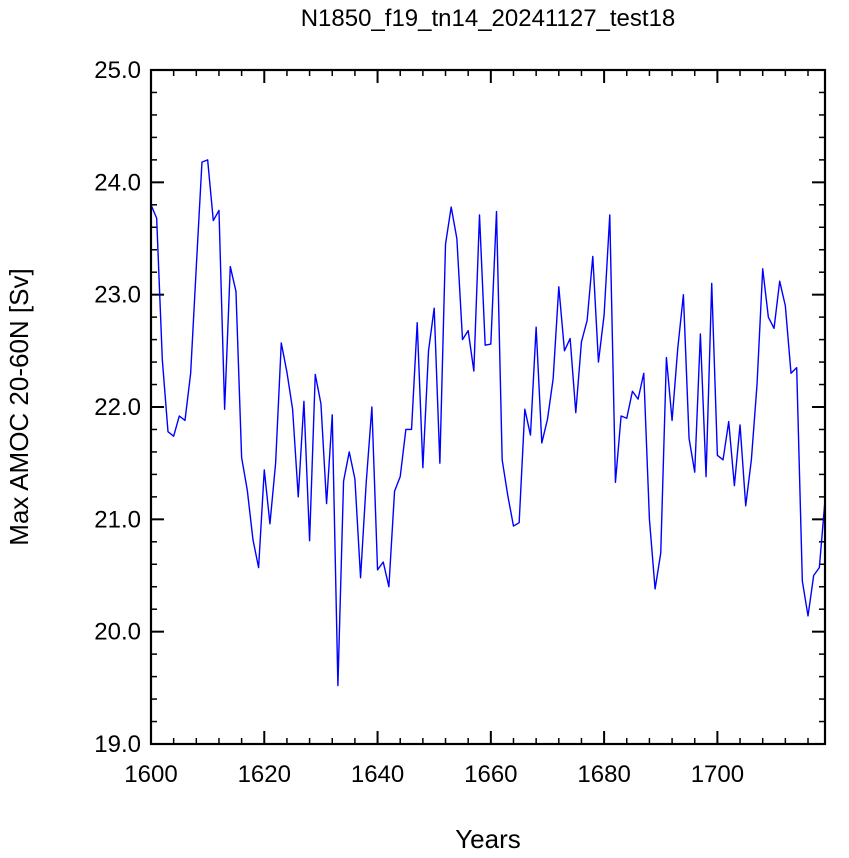 This screenshot has height=858, width=849. What do you see at coordinates (117, 182) in the screenshot?
I see `y-tick-label: 24.0` at bounding box center [117, 182].